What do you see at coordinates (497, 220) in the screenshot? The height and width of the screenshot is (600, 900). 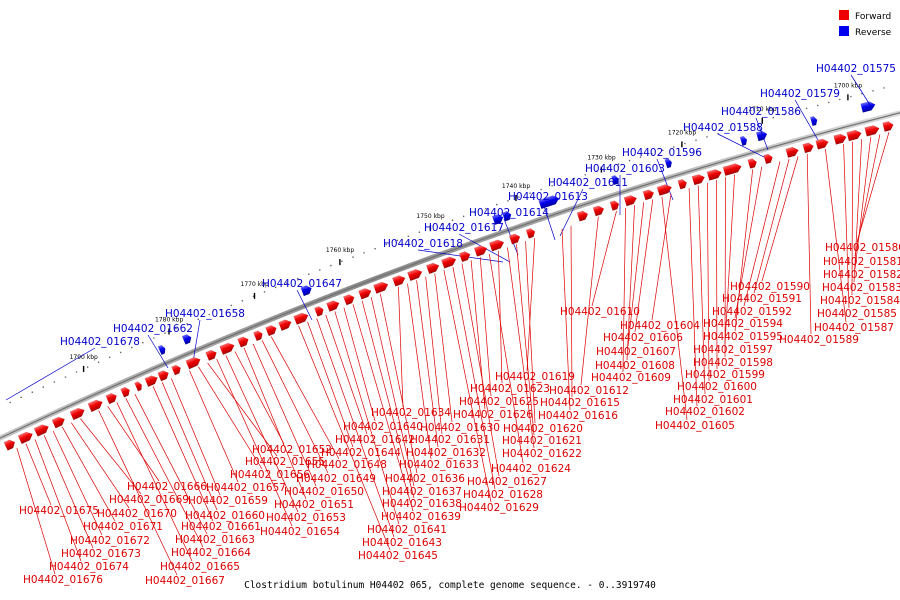 I see `reverse-gene` at bounding box center [497, 220].